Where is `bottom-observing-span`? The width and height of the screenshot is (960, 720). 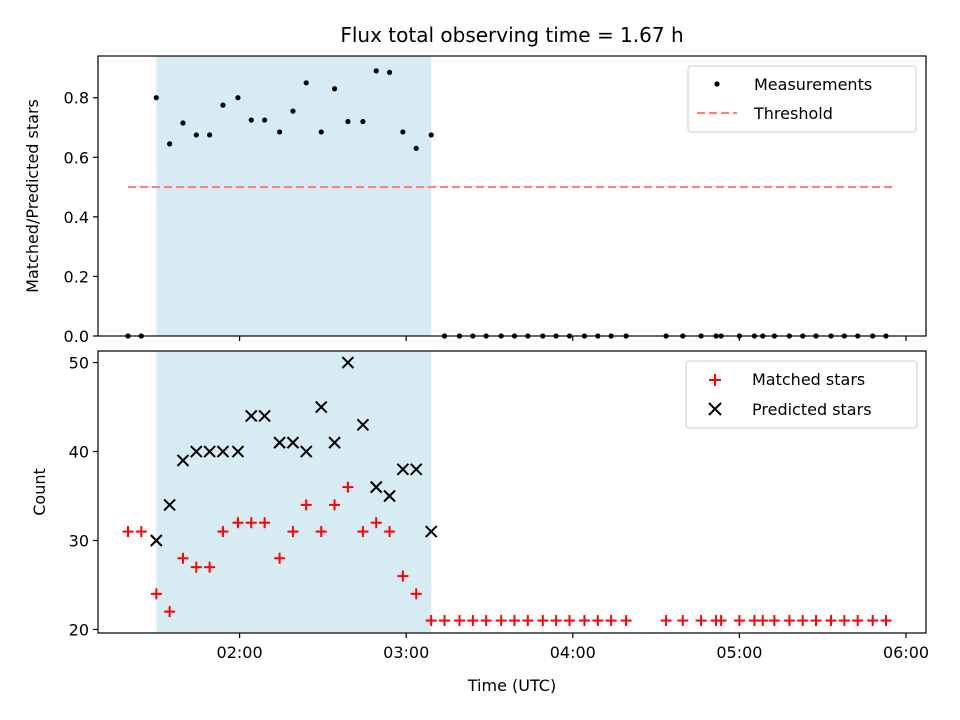 bottom-observing-span is located at coordinates (294, 492).